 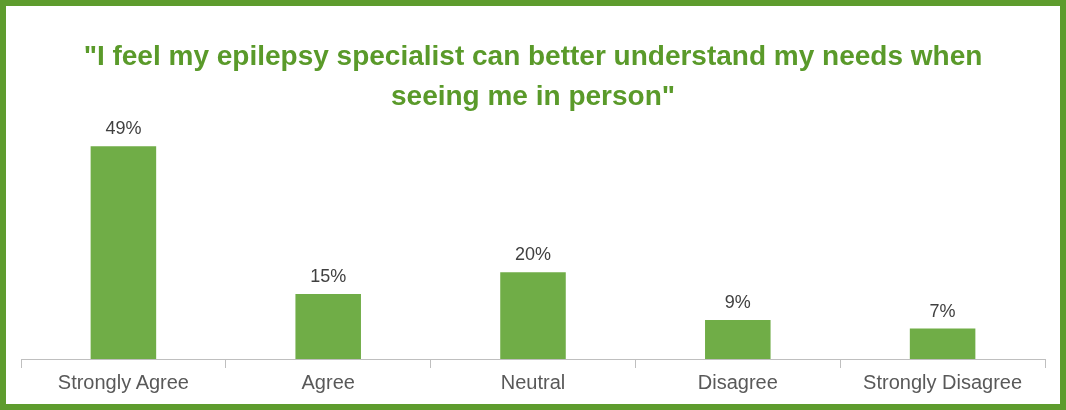 I want to click on x-tick-label: Agree, so click(x=328, y=381).